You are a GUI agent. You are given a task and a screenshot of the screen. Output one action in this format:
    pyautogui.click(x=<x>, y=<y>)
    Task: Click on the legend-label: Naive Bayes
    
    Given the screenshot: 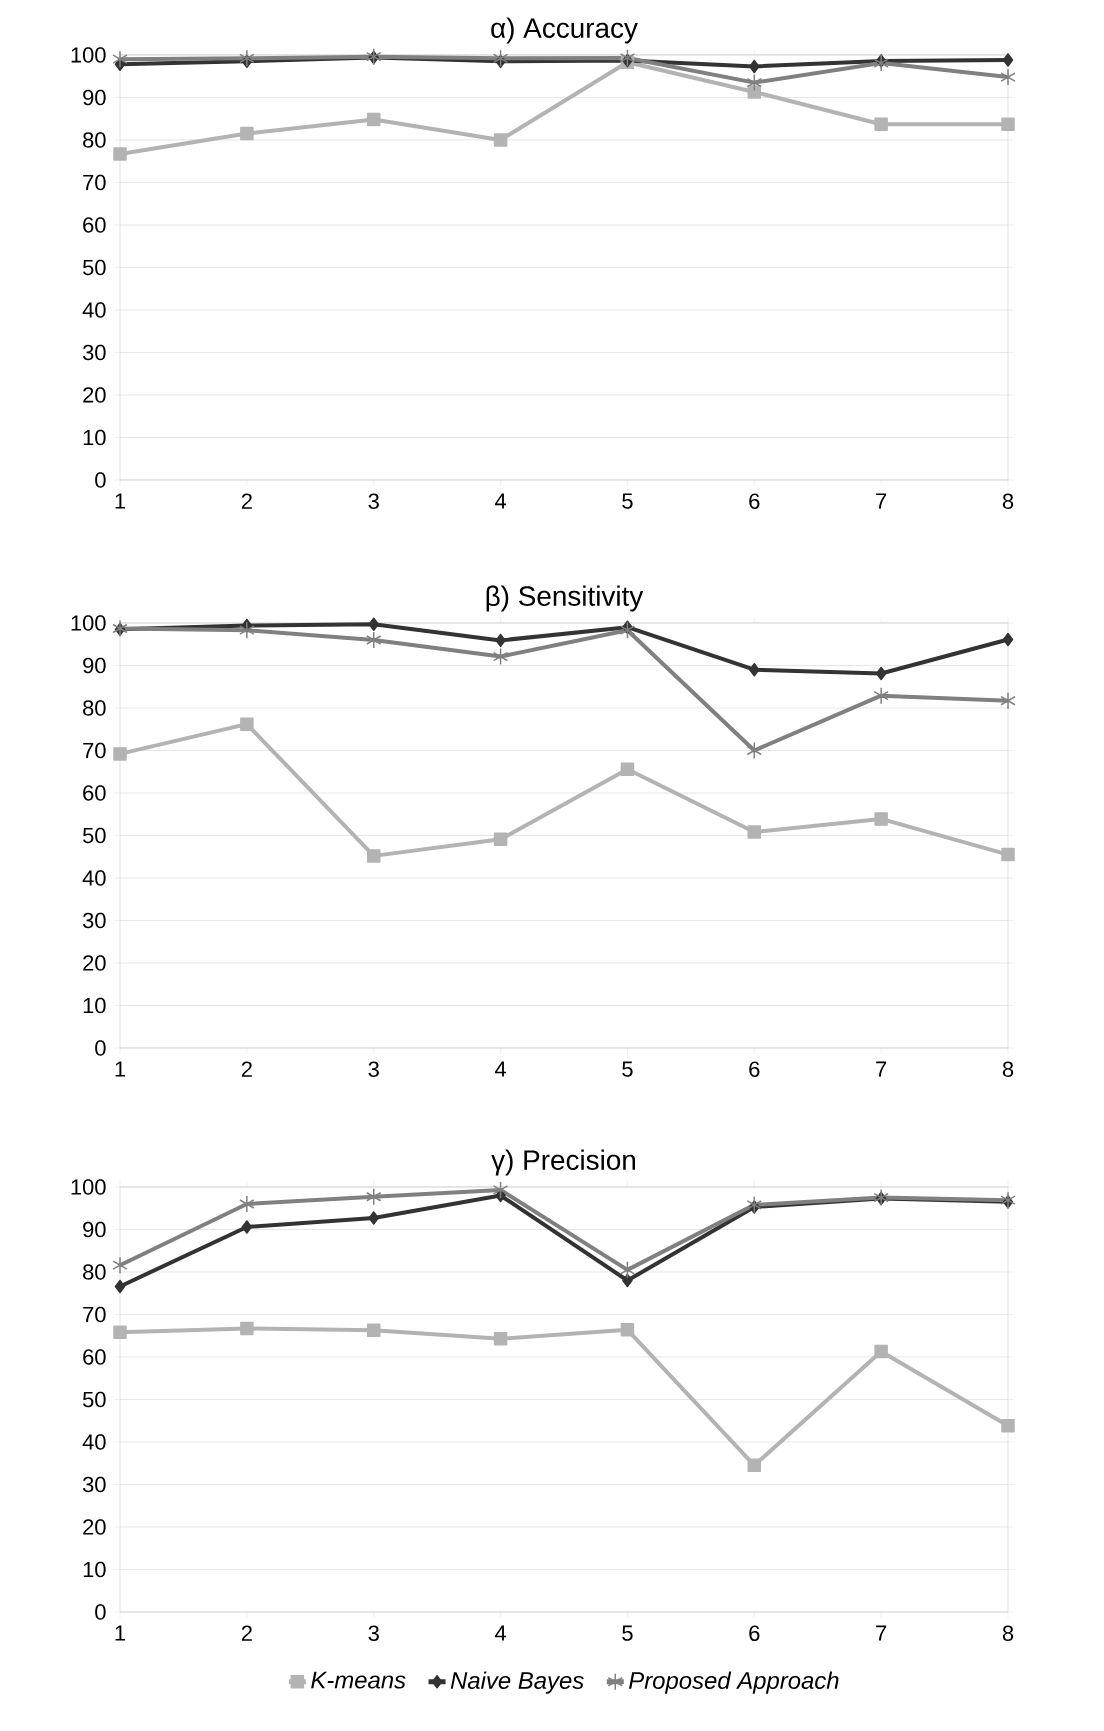 What is the action you would take?
    pyautogui.click(x=517, y=1682)
    